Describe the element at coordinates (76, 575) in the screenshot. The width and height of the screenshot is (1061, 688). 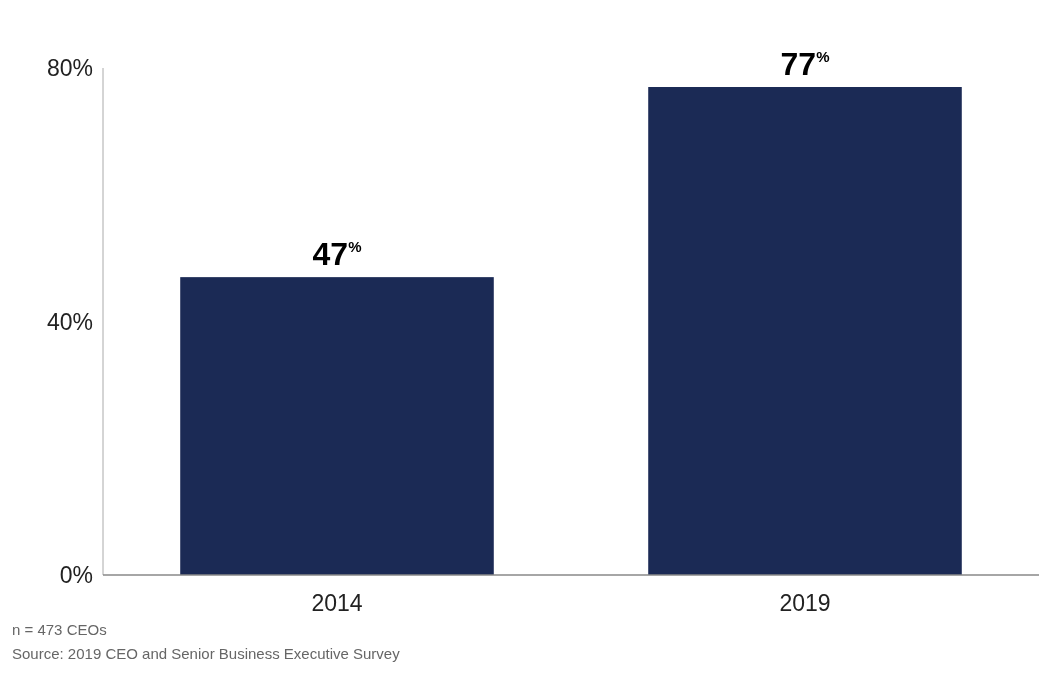
I see `y-tick-label: 0%` at that location.